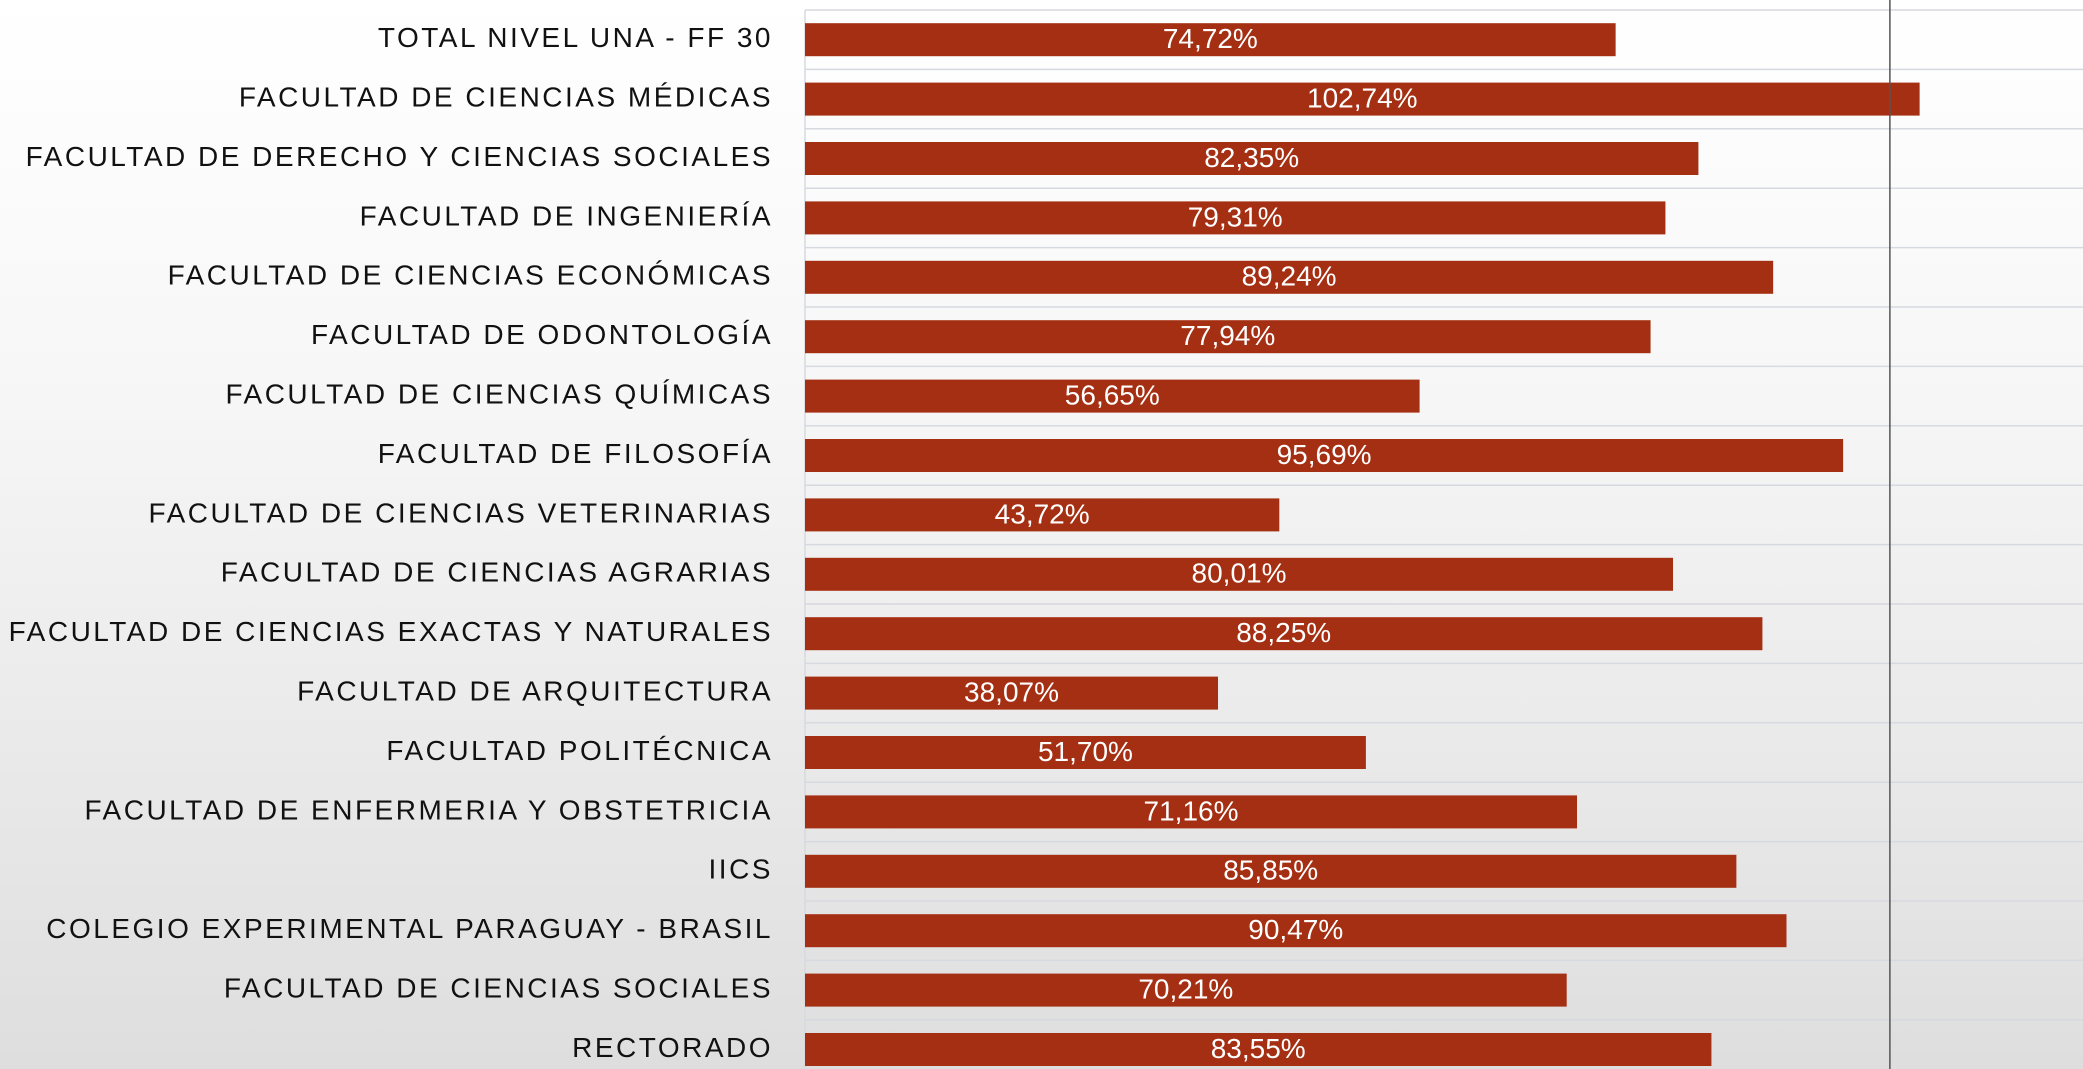 This screenshot has width=2083, height=1069. Describe the element at coordinates (498, 987) in the screenshot. I see `category-label: FACULTAD DE CIENCIAS SOCIALES` at that location.